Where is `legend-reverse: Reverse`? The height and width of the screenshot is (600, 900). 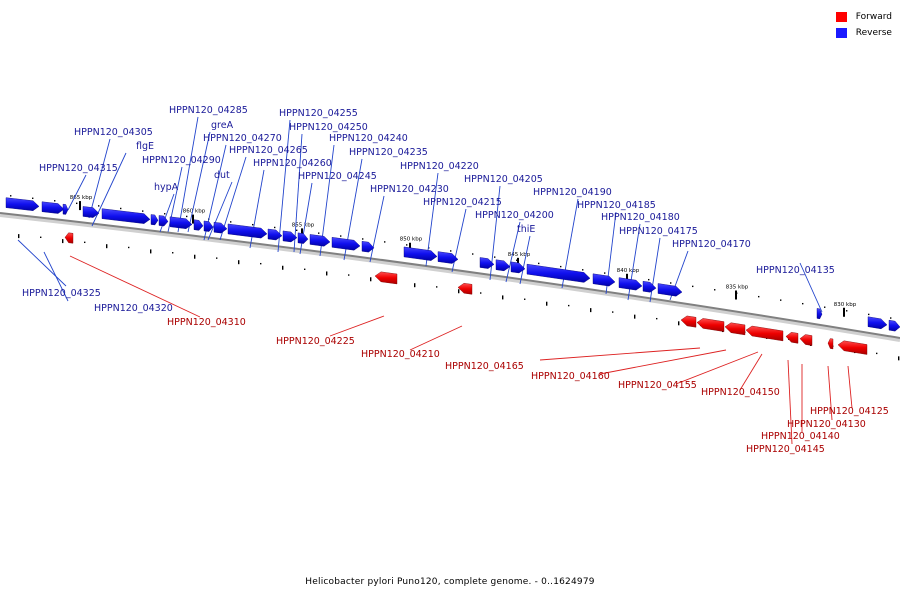
legend-reverse: Reverse is located at coordinates (863, 33).